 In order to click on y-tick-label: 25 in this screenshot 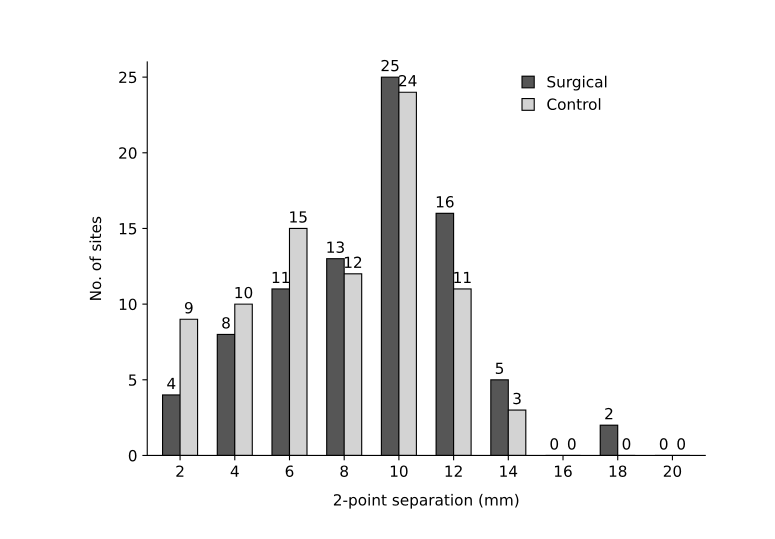, I will do `click(127, 78)`.